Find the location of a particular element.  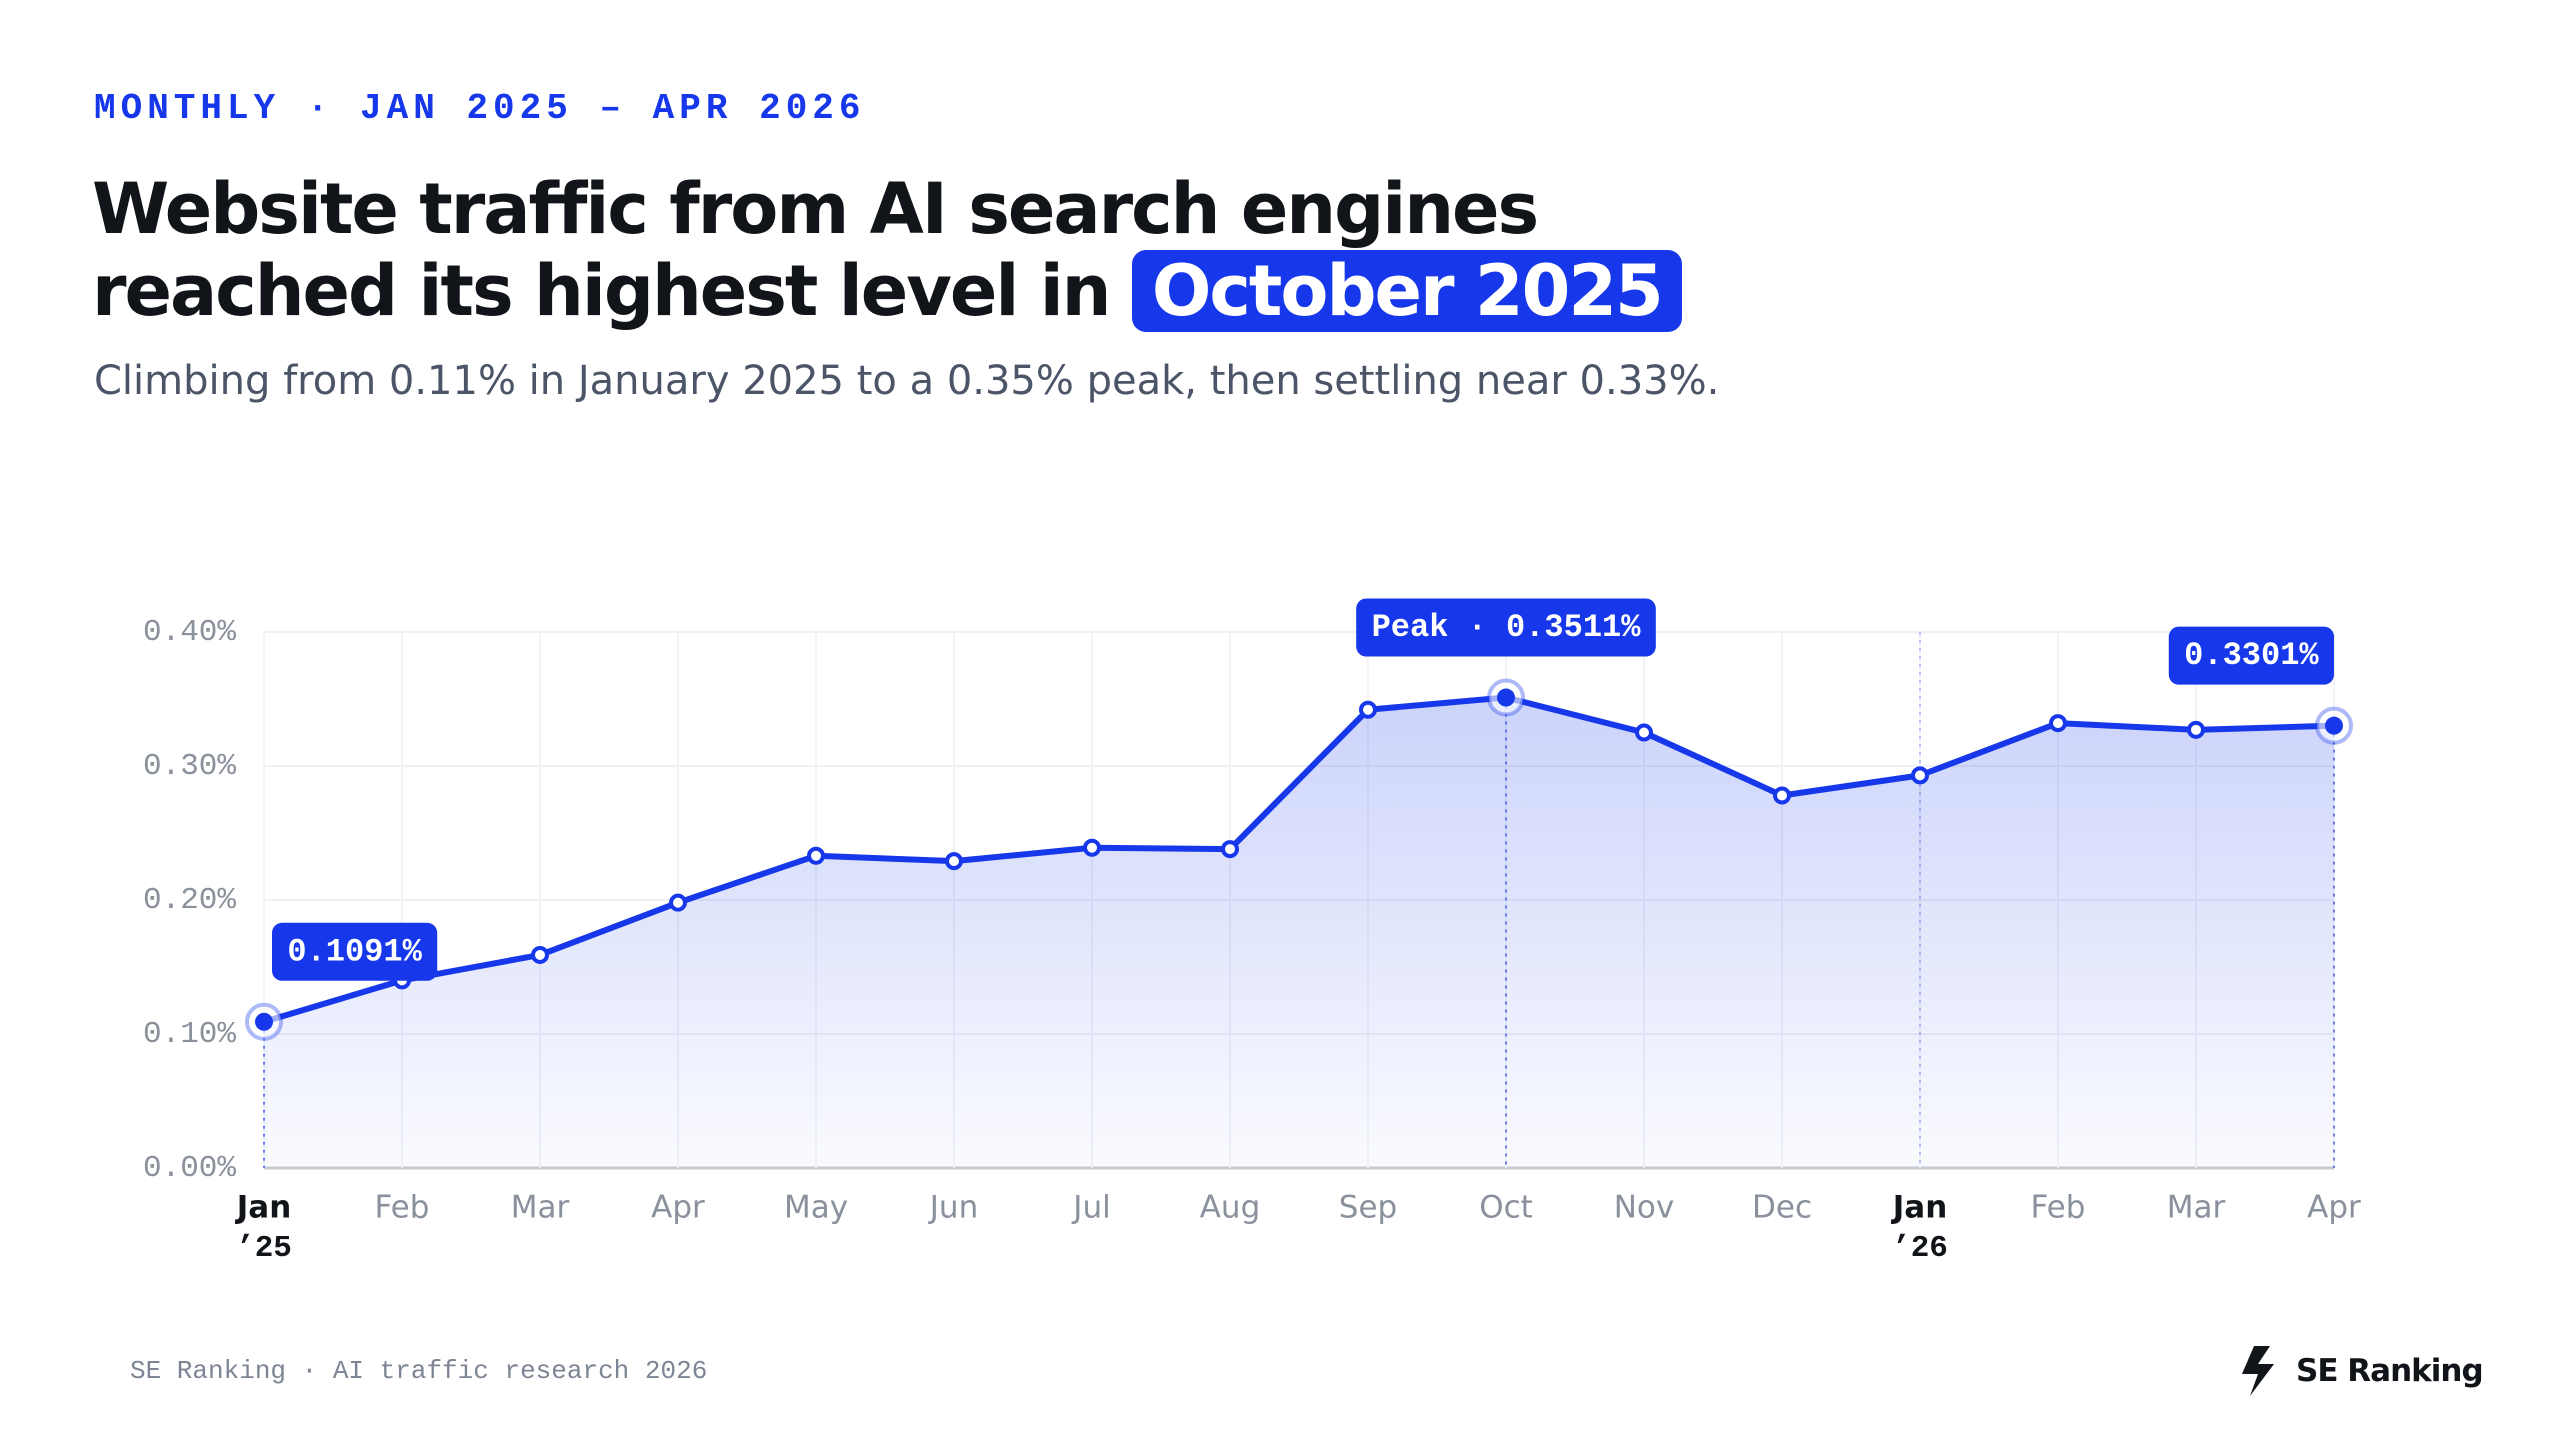

value-label: 0.1091% is located at coordinates (355, 951).